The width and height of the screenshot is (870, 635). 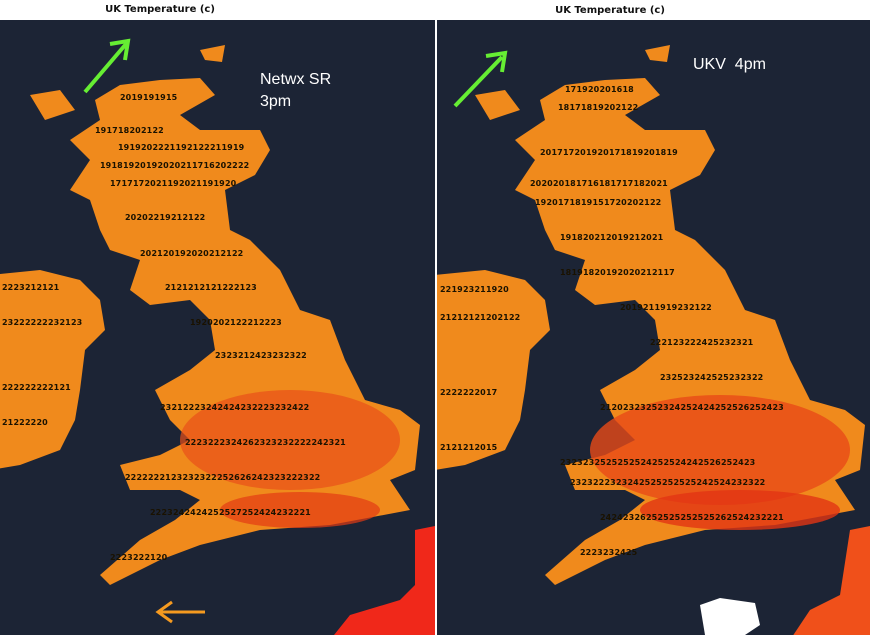 What do you see at coordinates (275, 101) in the screenshot?
I see `model-label: 3pm` at bounding box center [275, 101].